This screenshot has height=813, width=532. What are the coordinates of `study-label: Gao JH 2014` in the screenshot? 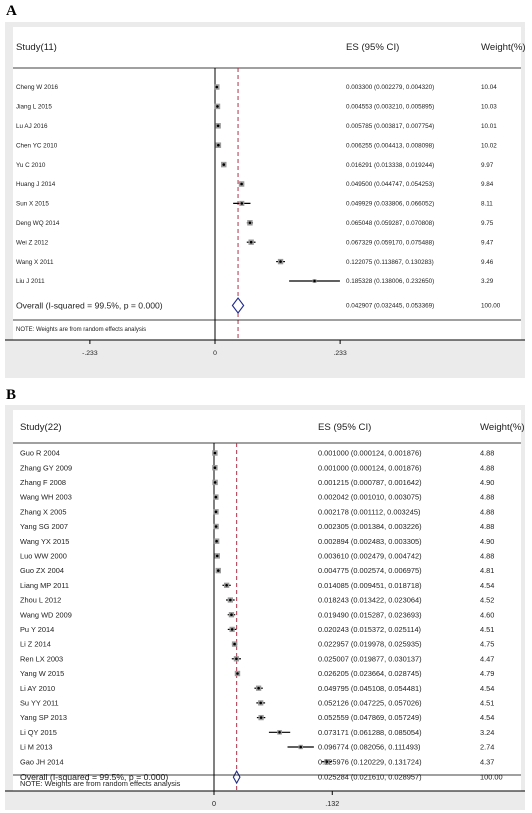 It's located at (42, 761).